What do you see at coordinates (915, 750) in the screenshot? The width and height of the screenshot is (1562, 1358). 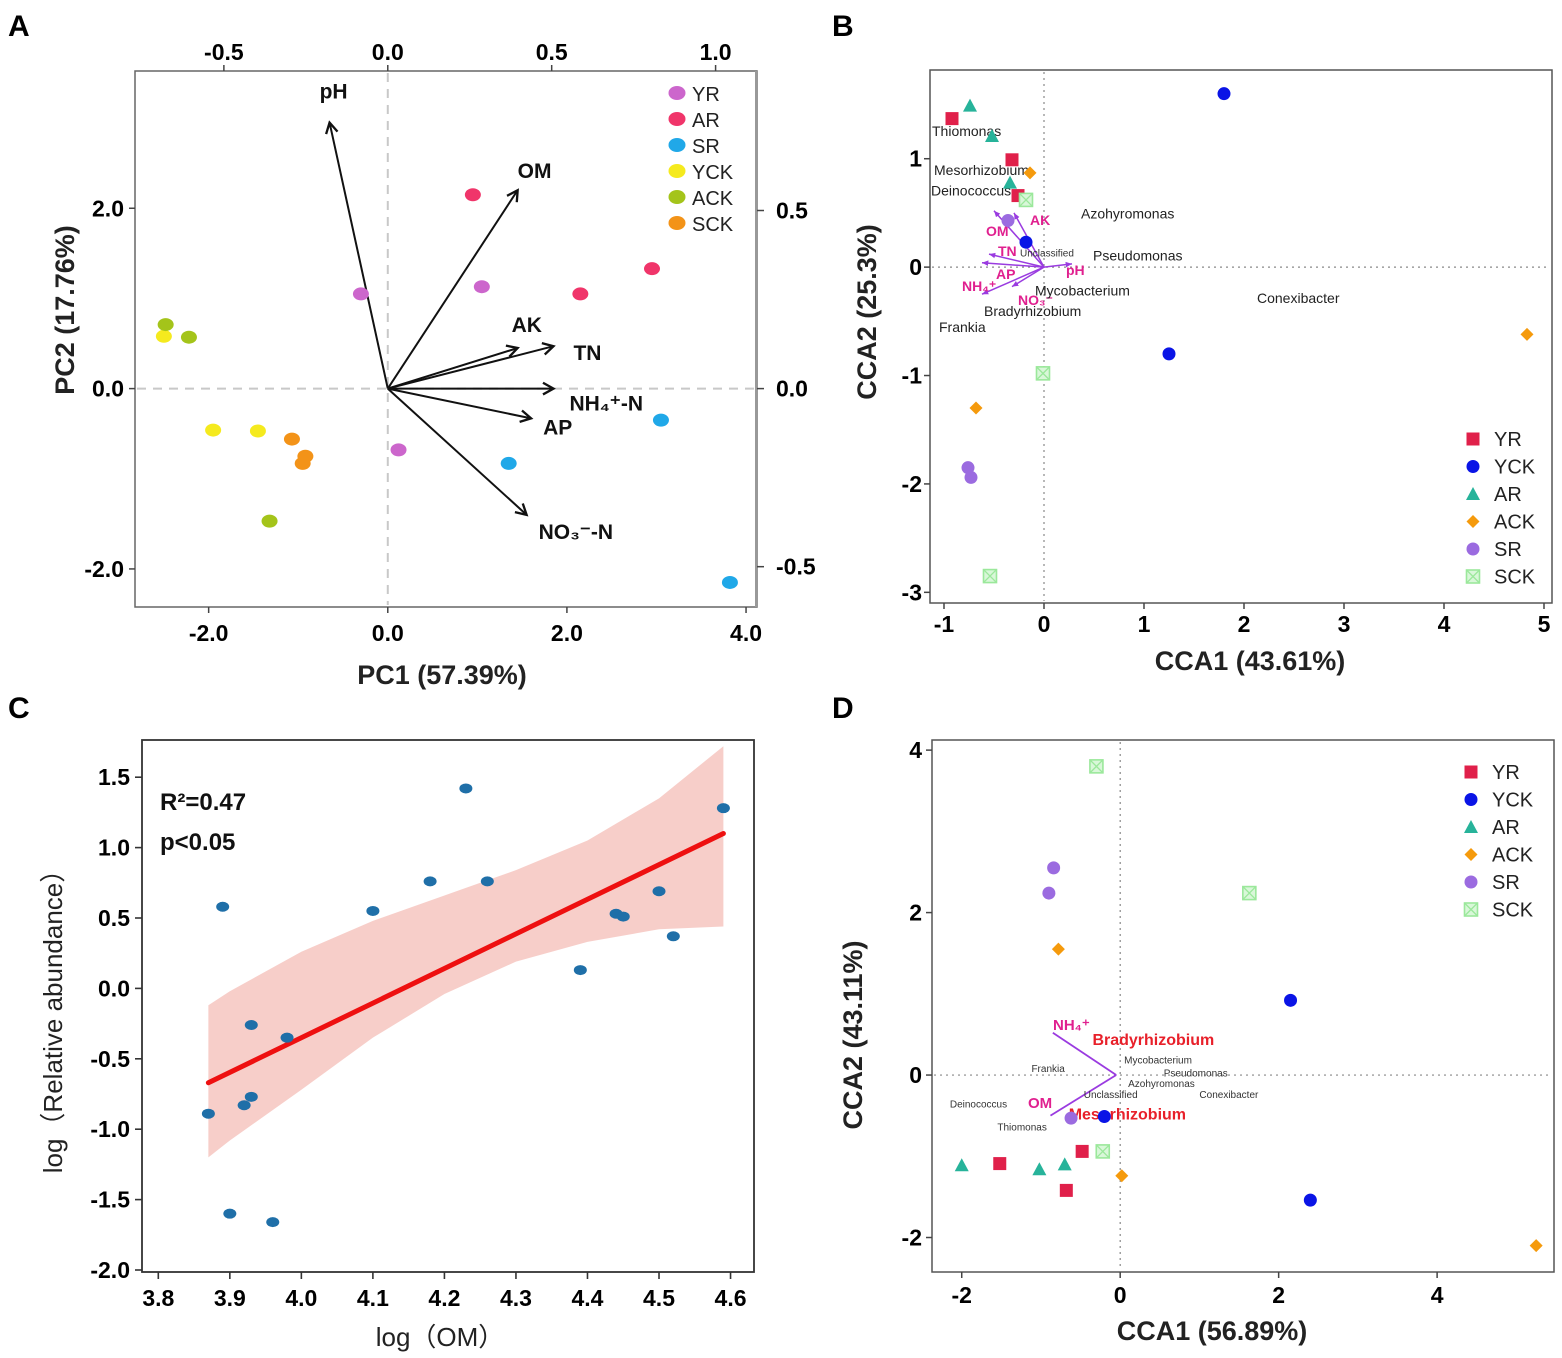 I see `panel-d-y-tick-label: 4` at bounding box center [915, 750].